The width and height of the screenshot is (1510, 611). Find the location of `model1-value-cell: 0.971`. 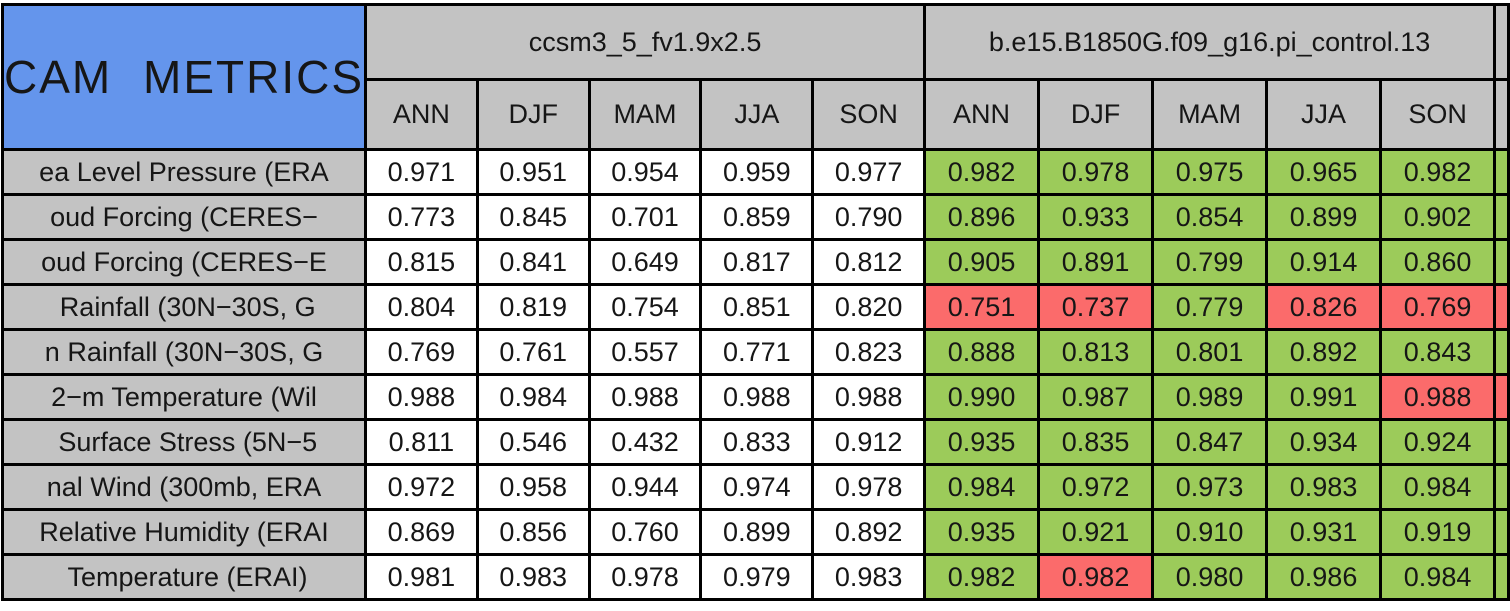

model1-value-cell: 0.971 is located at coordinates (421, 172).